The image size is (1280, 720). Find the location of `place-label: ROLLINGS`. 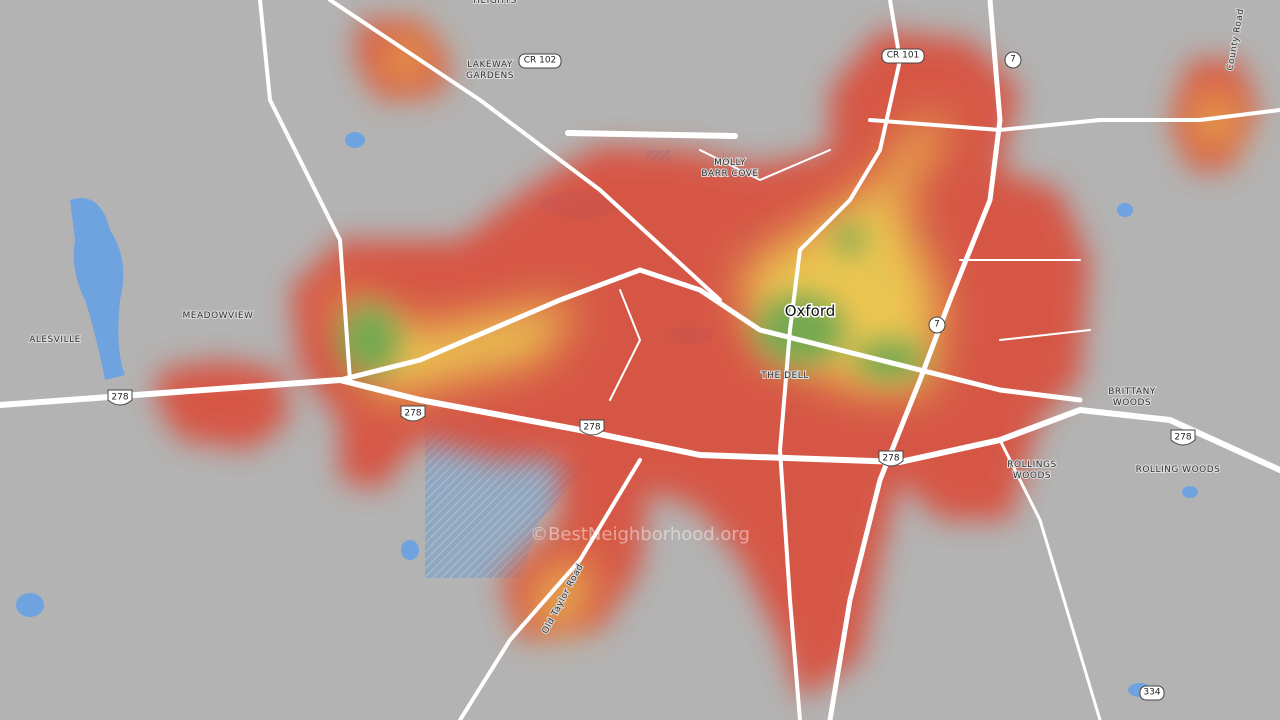

place-label: ROLLINGS is located at coordinates (1031, 465).